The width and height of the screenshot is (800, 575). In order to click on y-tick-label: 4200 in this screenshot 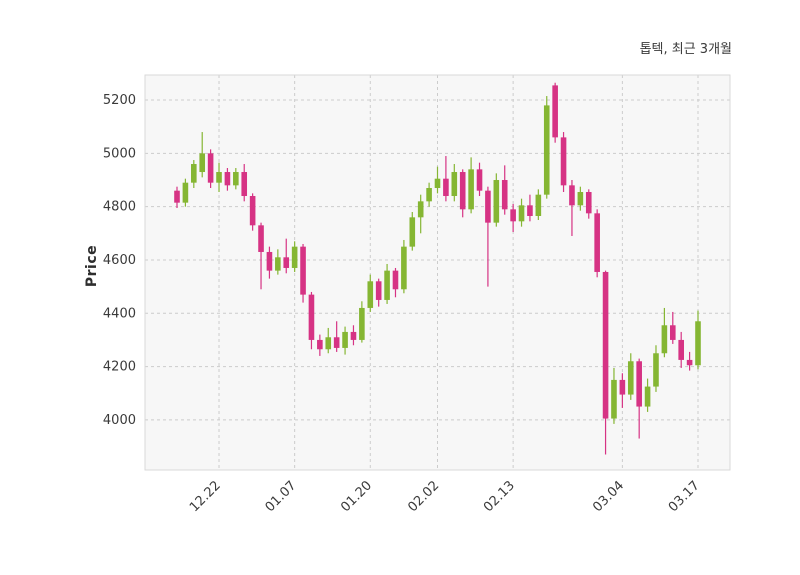, I will do `click(119, 367)`.